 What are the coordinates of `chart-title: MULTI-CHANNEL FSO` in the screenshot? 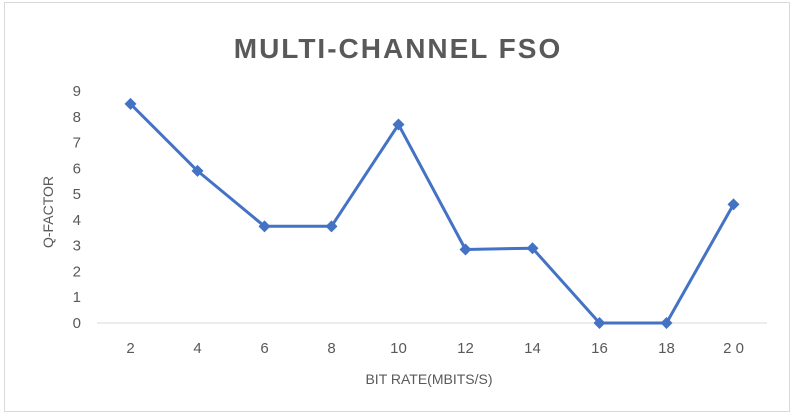 It's located at (398, 48).